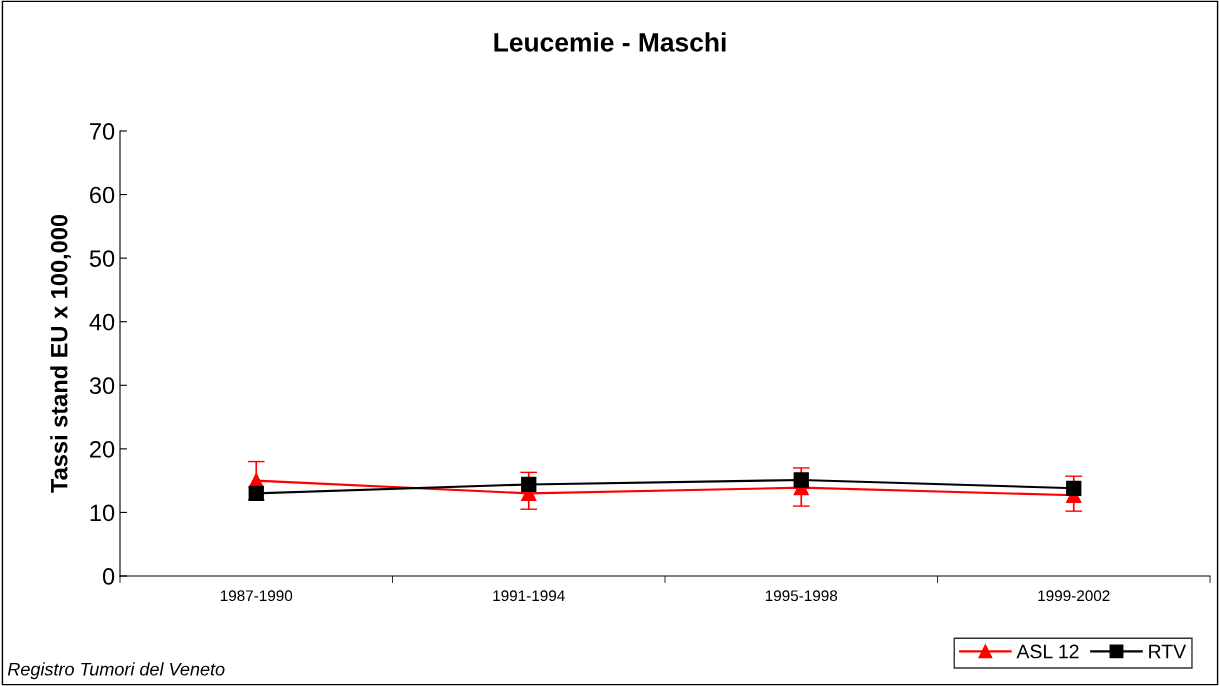 Image resolution: width=1220 pixels, height=686 pixels. What do you see at coordinates (116, 671) in the screenshot?
I see `text: Registro Tumori del Veneto` at bounding box center [116, 671].